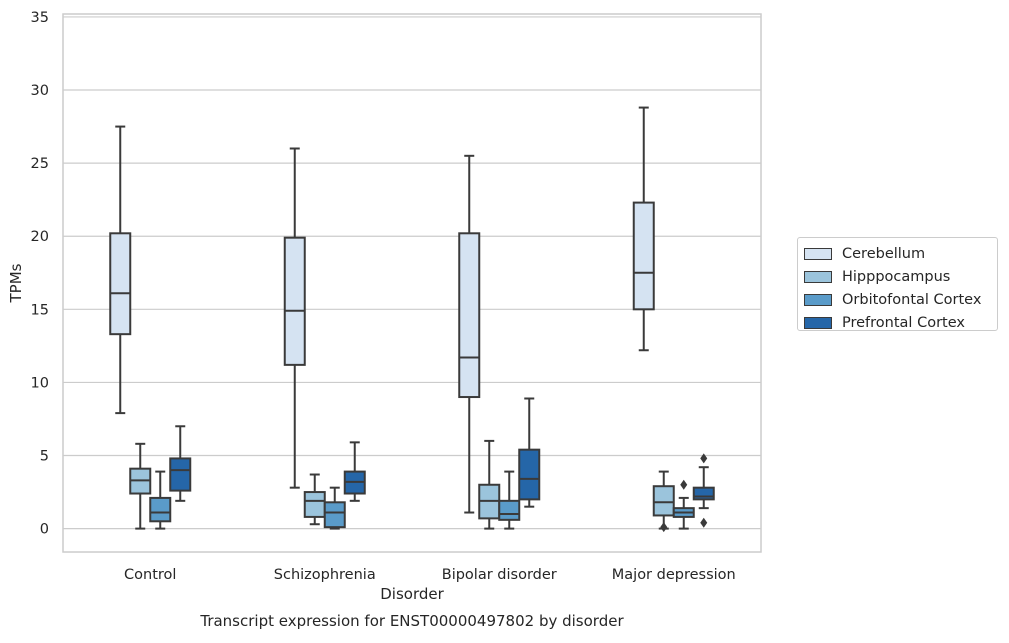  What do you see at coordinates (40, 237) in the screenshot?
I see `y-tick-label: 20` at bounding box center [40, 237].